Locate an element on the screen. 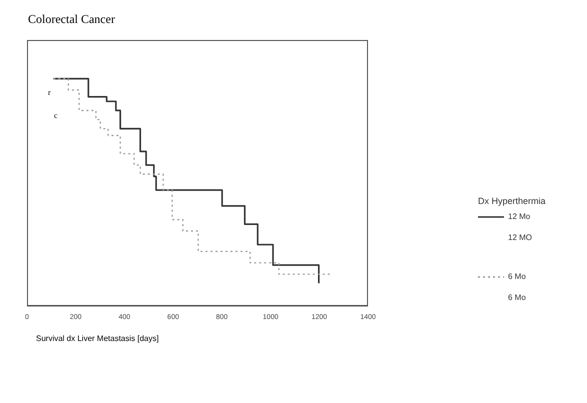 The width and height of the screenshot is (587, 403). x-axis-title: Survival dx Liver Metastasis [days] is located at coordinates (97, 338).